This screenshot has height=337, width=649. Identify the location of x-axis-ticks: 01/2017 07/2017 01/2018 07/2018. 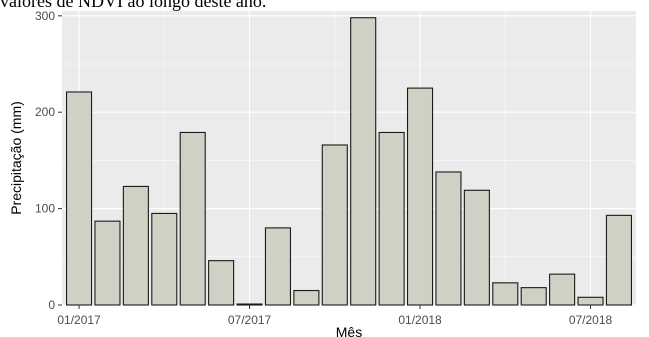
(335, 316).